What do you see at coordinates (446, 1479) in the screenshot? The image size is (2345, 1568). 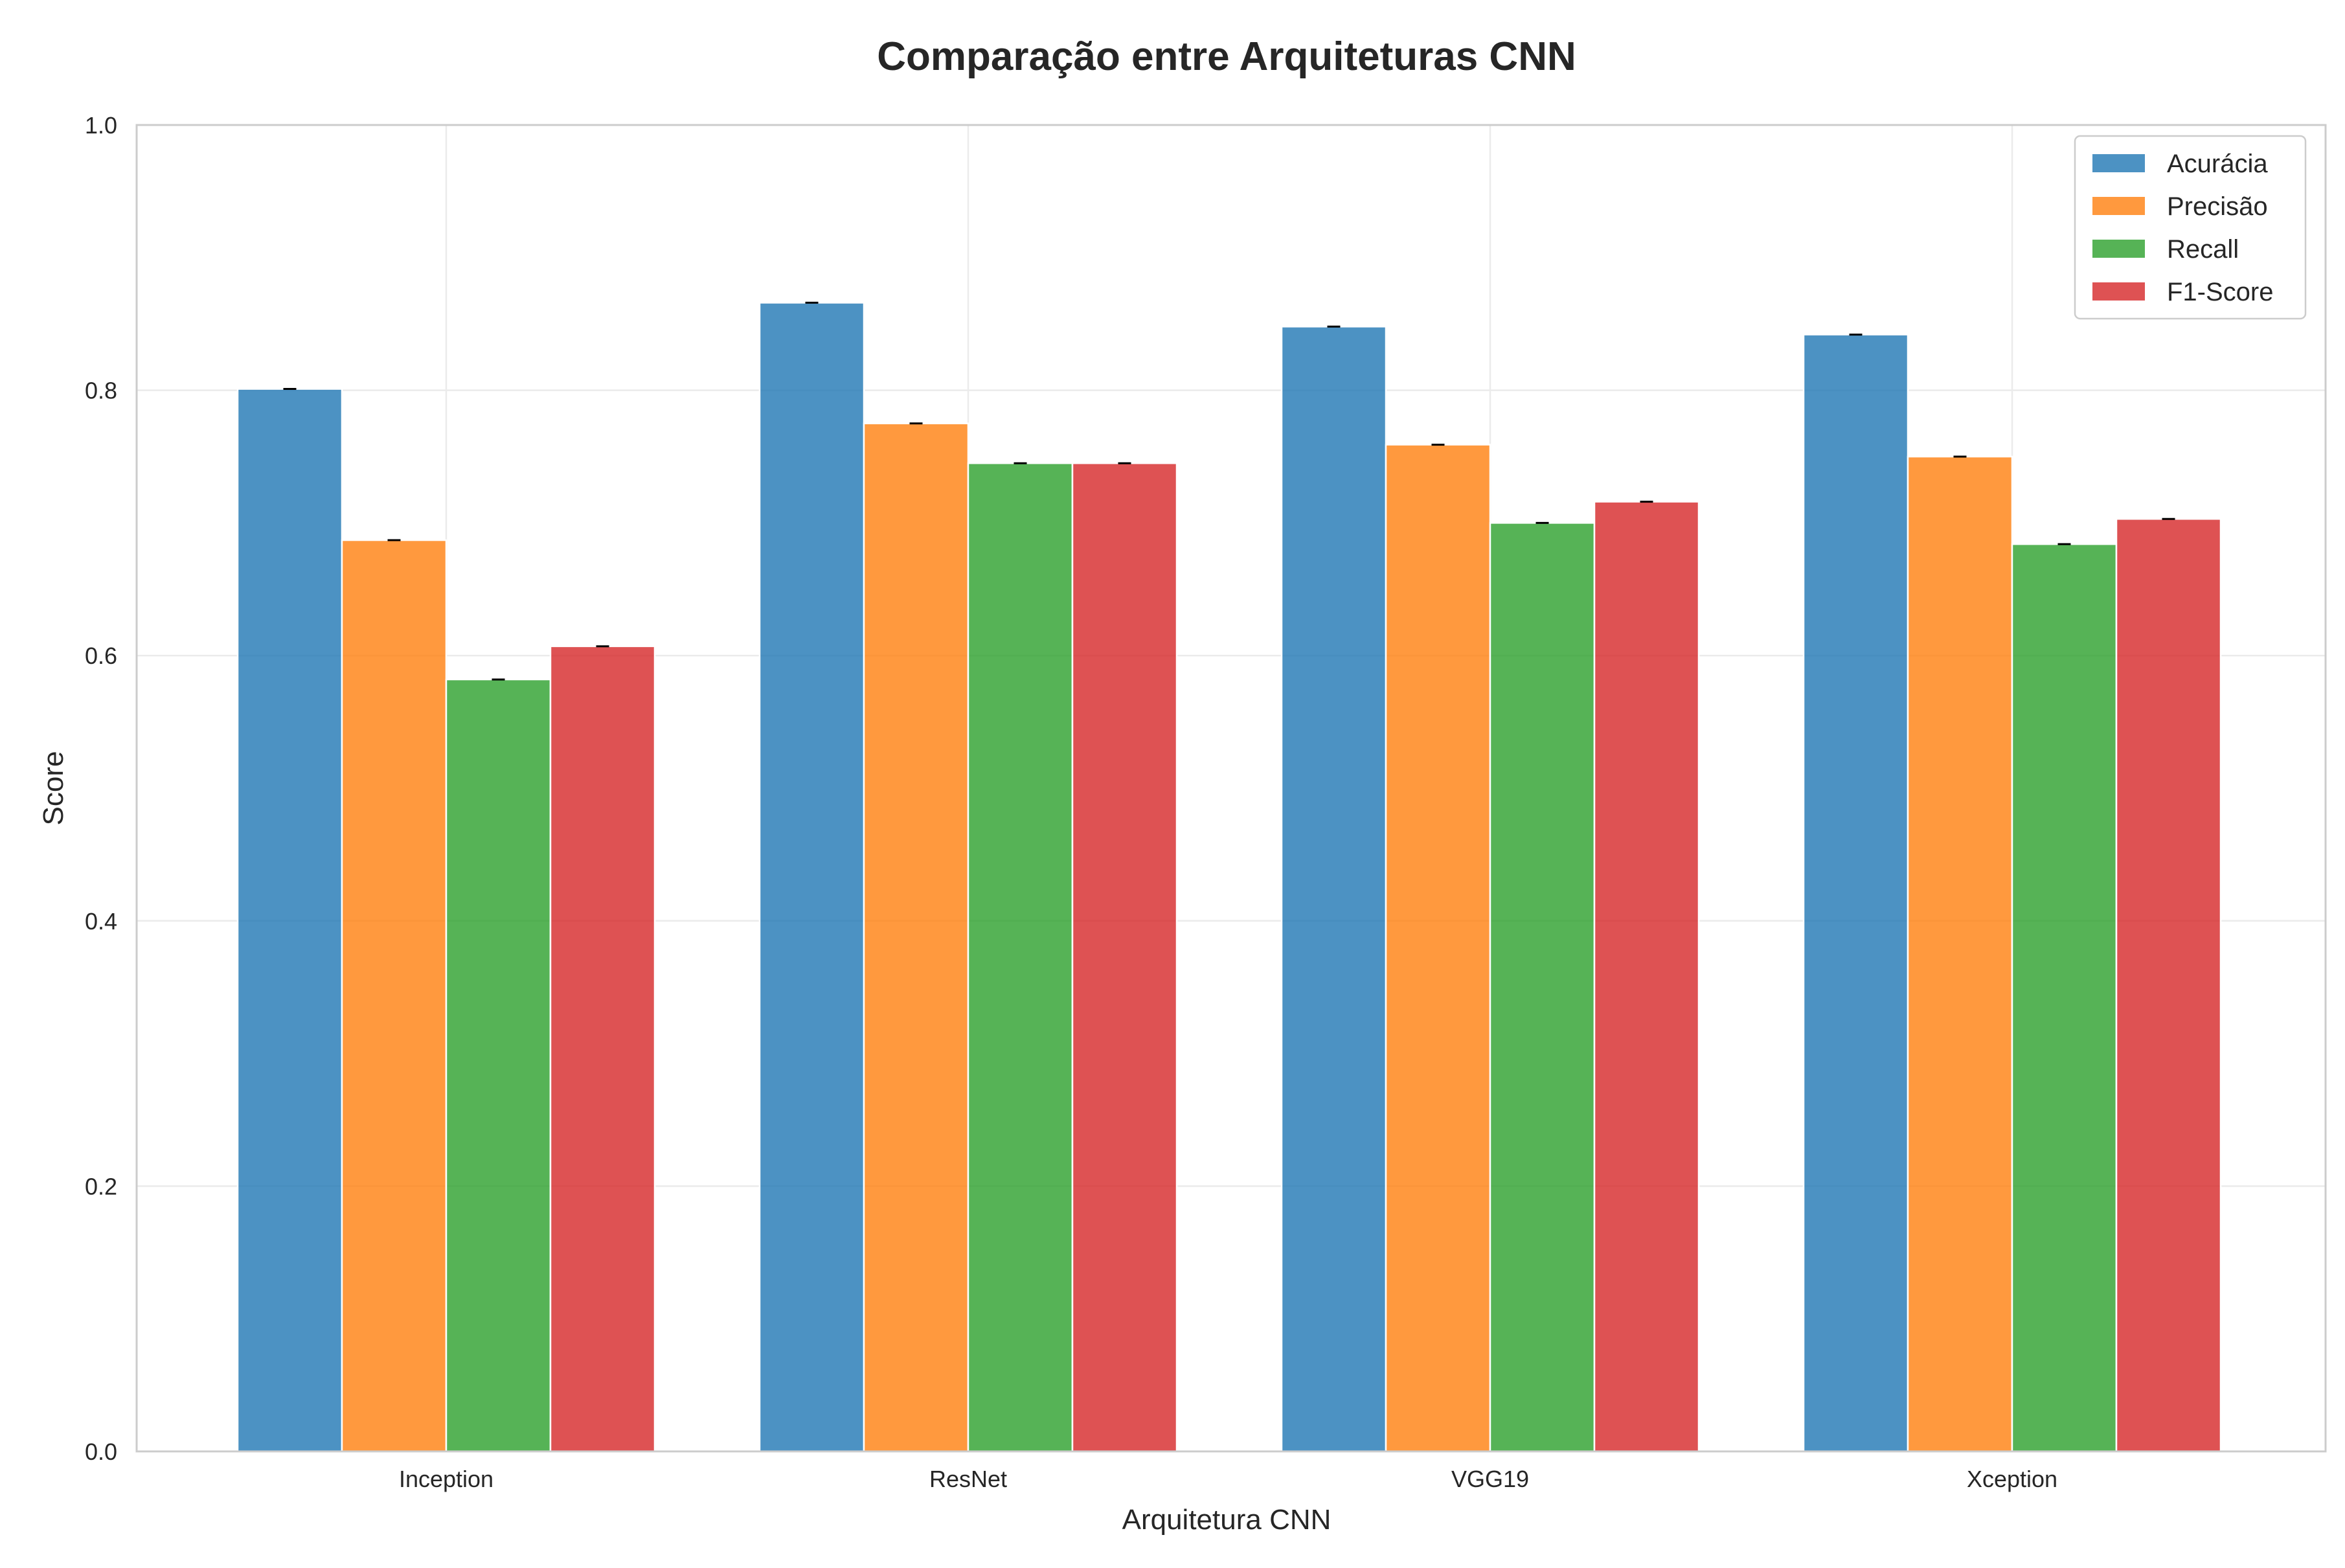 I see `x-tick-label: Inception` at bounding box center [446, 1479].